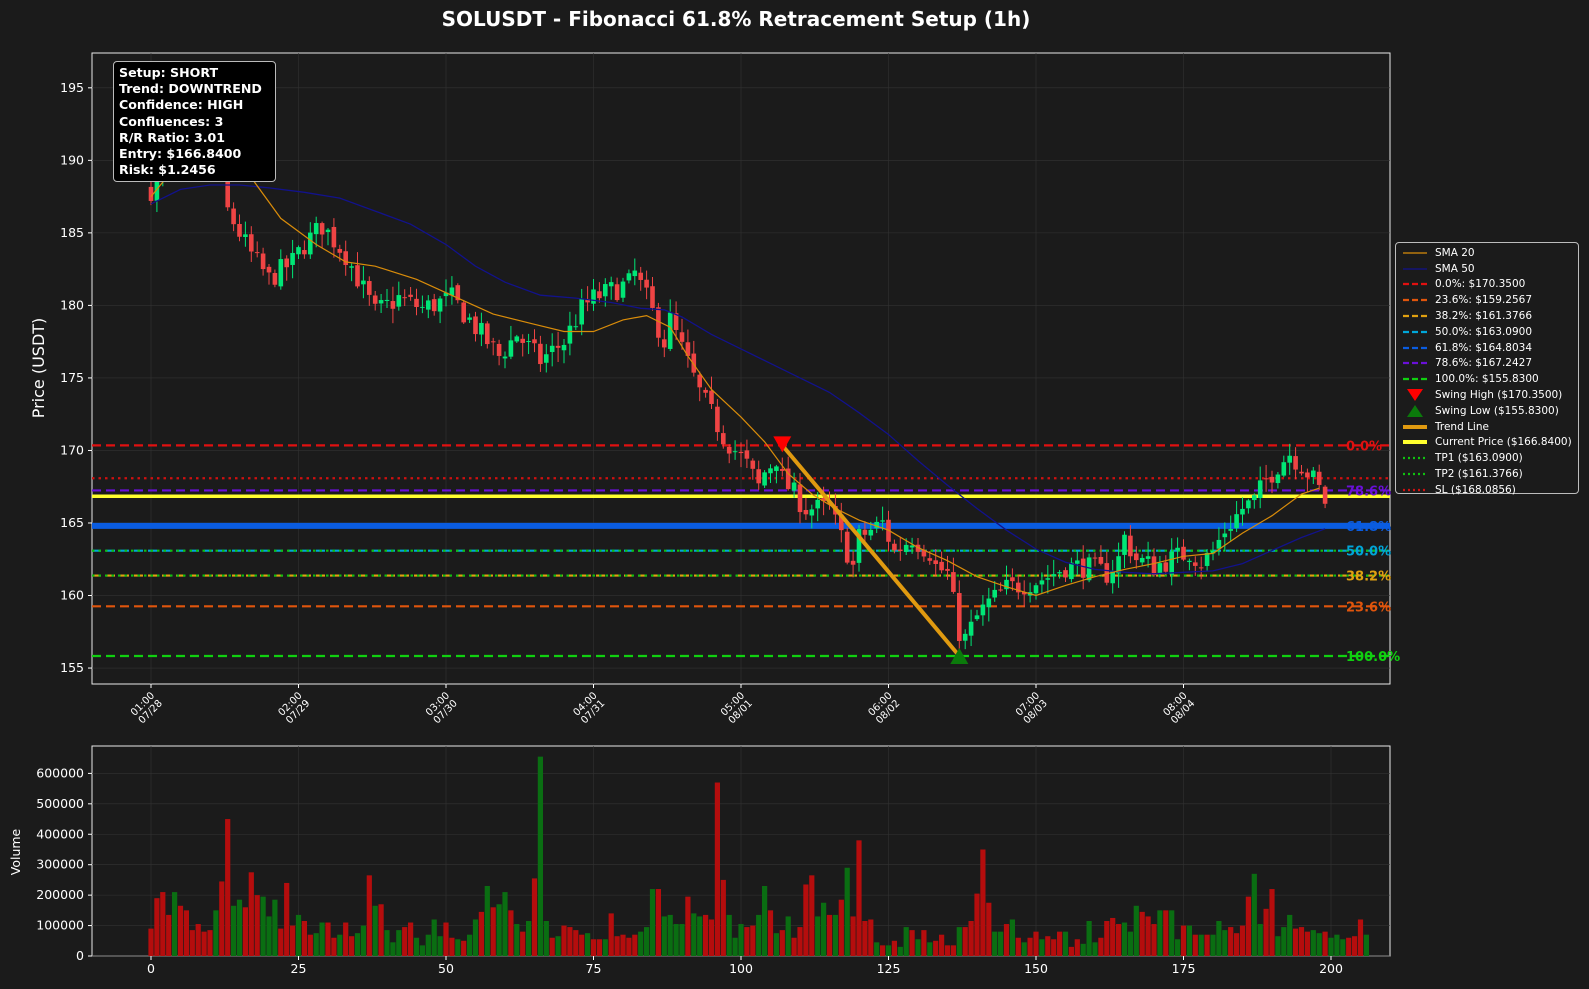 Image resolution: width=1589 pixels, height=989 pixels. What do you see at coordinates (72, 449) in the screenshot?
I see `price-y-tick-label: 170` at bounding box center [72, 449].